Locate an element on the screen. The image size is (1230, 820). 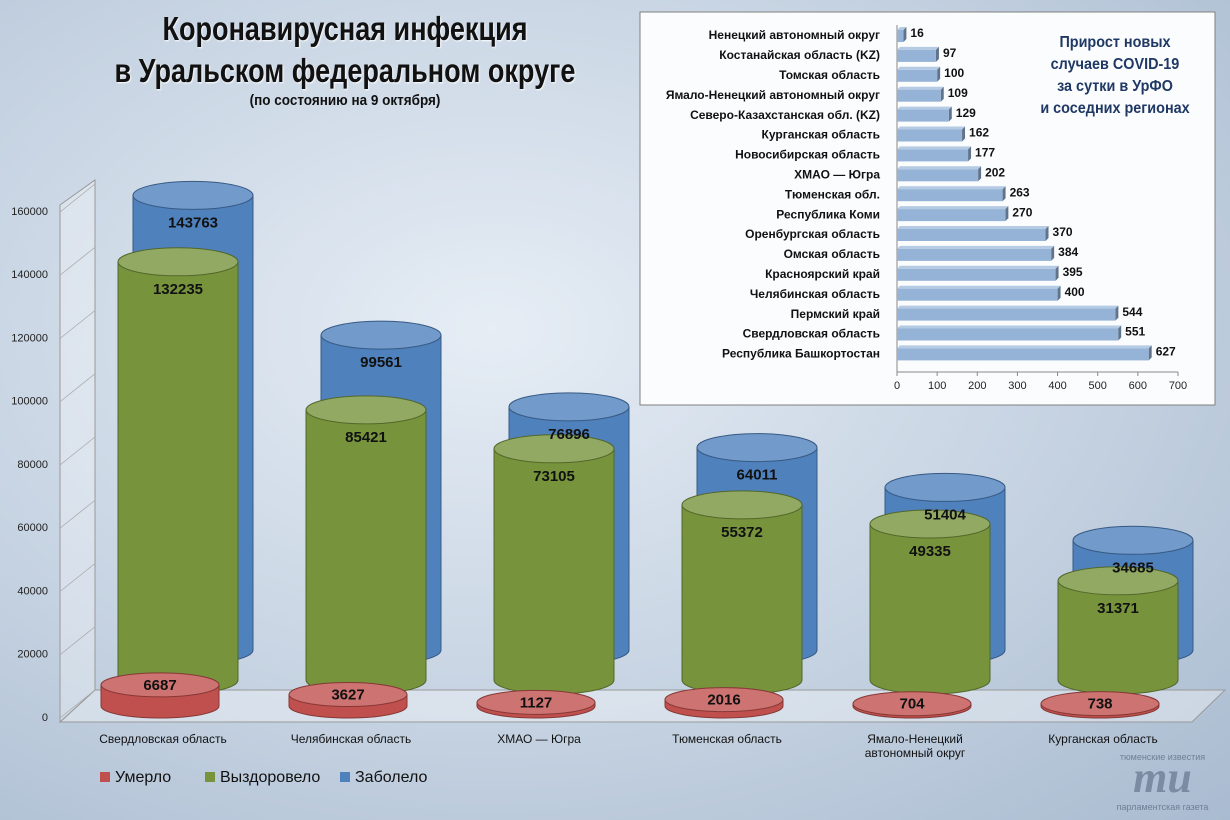
value-label: 1127 is located at coordinates (536, 702).